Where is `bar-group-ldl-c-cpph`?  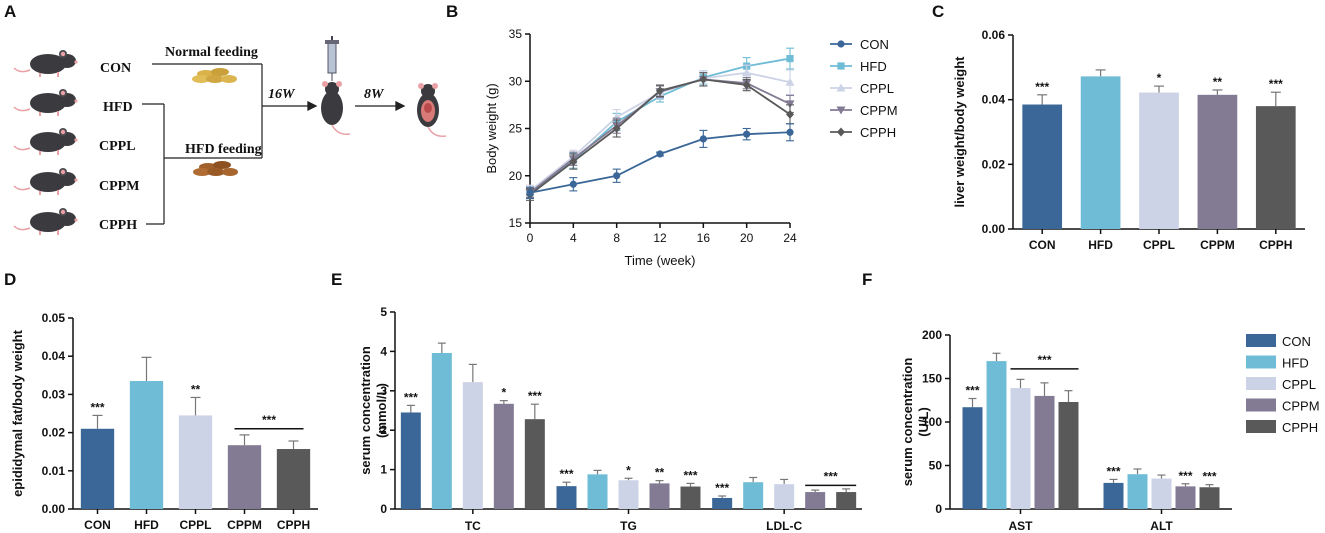
bar-group-ldl-c-cpph is located at coordinates (846, 498).